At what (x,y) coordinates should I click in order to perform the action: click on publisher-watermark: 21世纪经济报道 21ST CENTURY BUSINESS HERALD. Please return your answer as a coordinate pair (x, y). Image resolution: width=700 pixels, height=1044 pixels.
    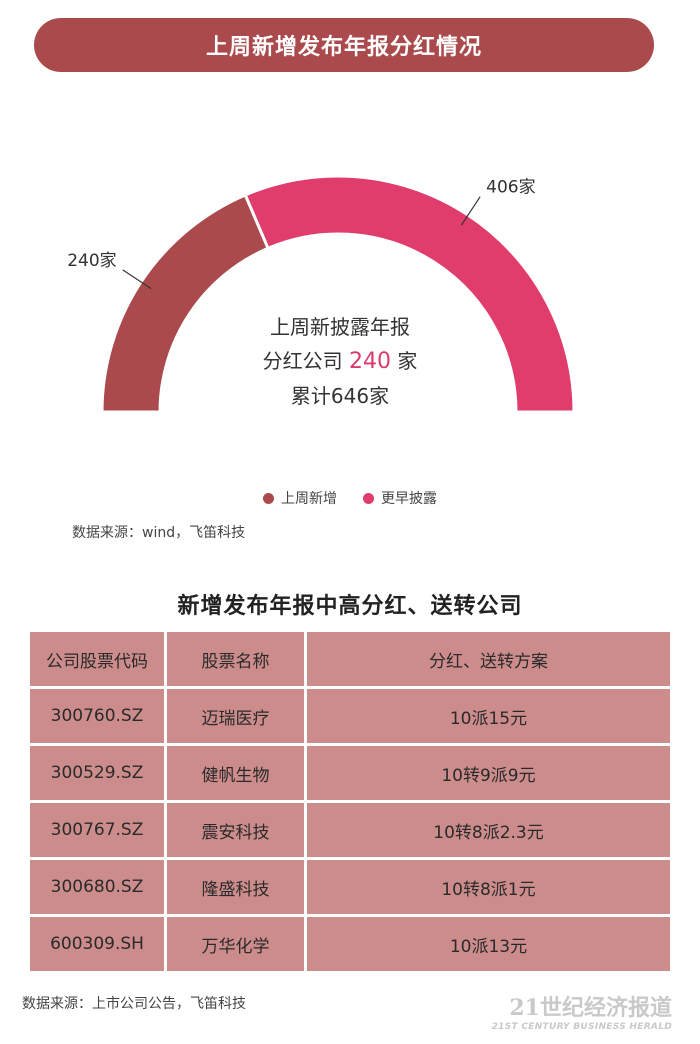
    Looking at the image, I should click on (582, 1011).